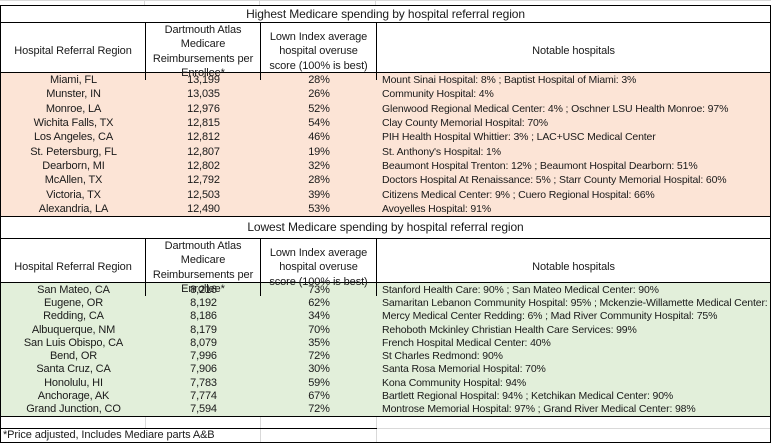 This screenshot has width=771, height=445. Describe the element at coordinates (203, 409) in the screenshot. I see `reimbursement-cell: 7,594` at that location.